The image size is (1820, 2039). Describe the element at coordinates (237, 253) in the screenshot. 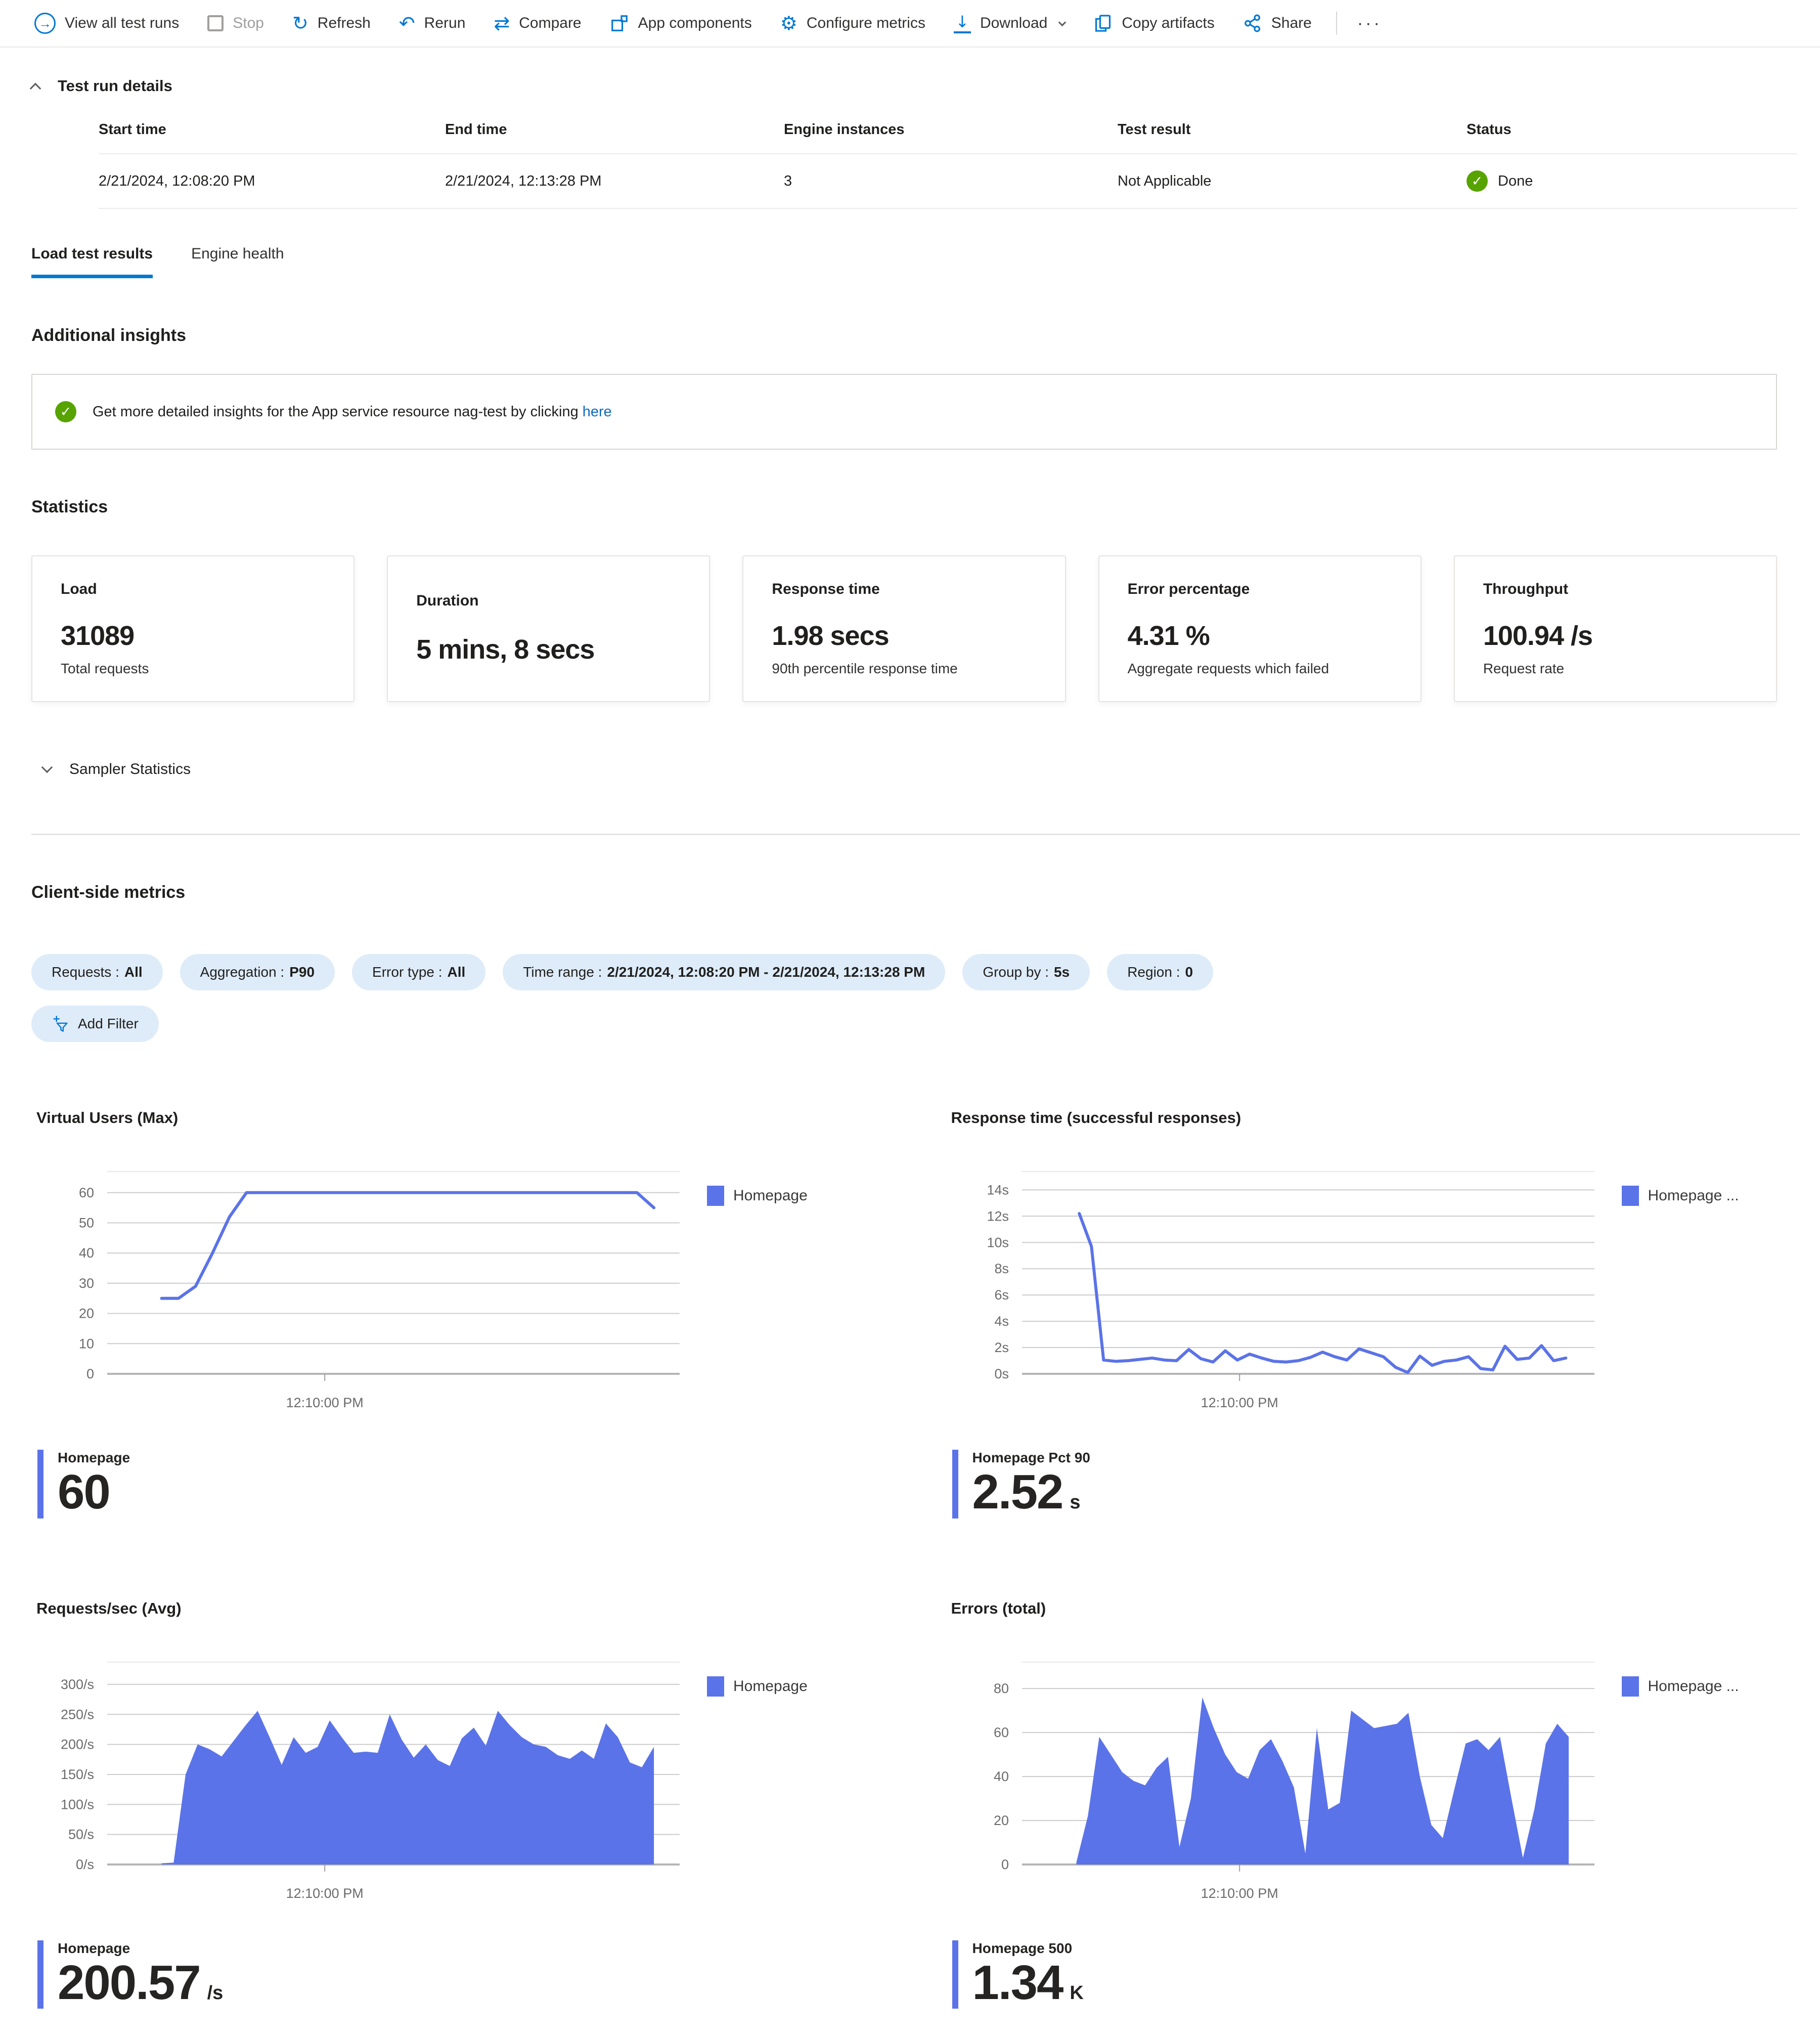

I see `tab-engine-health: Engine health` at that location.